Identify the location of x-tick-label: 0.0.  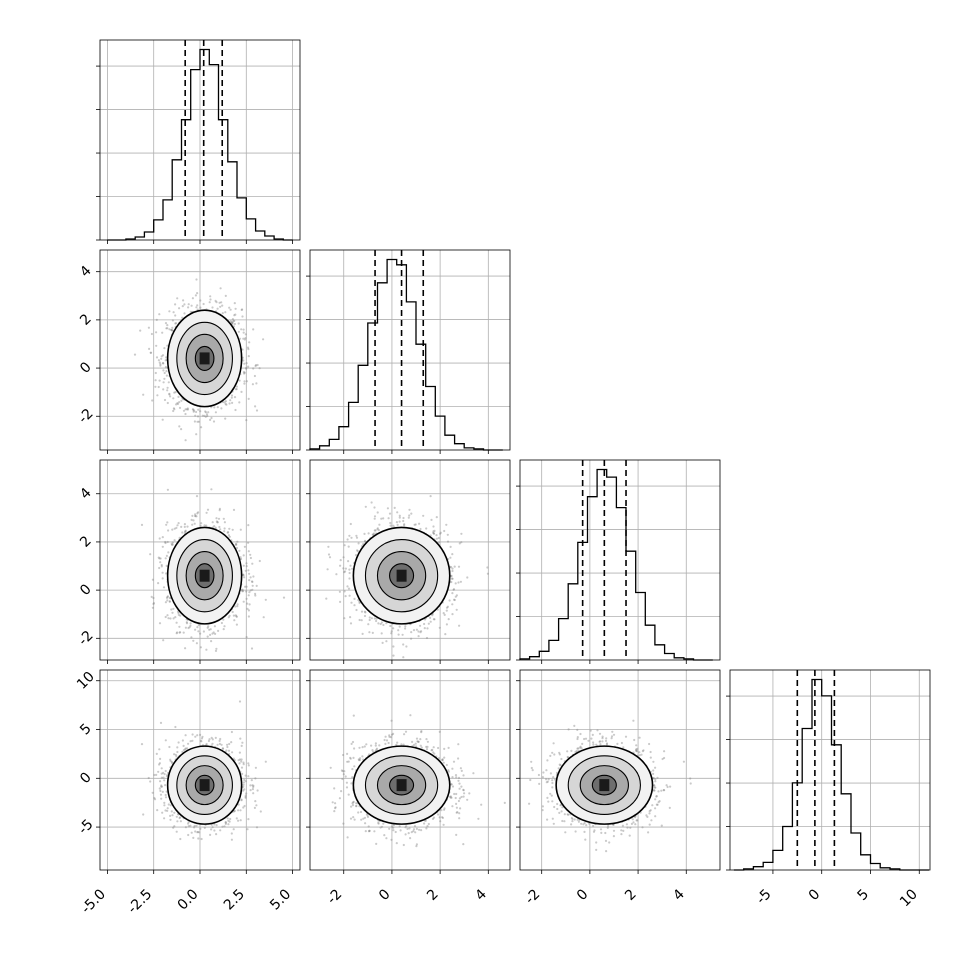
(188, 899).